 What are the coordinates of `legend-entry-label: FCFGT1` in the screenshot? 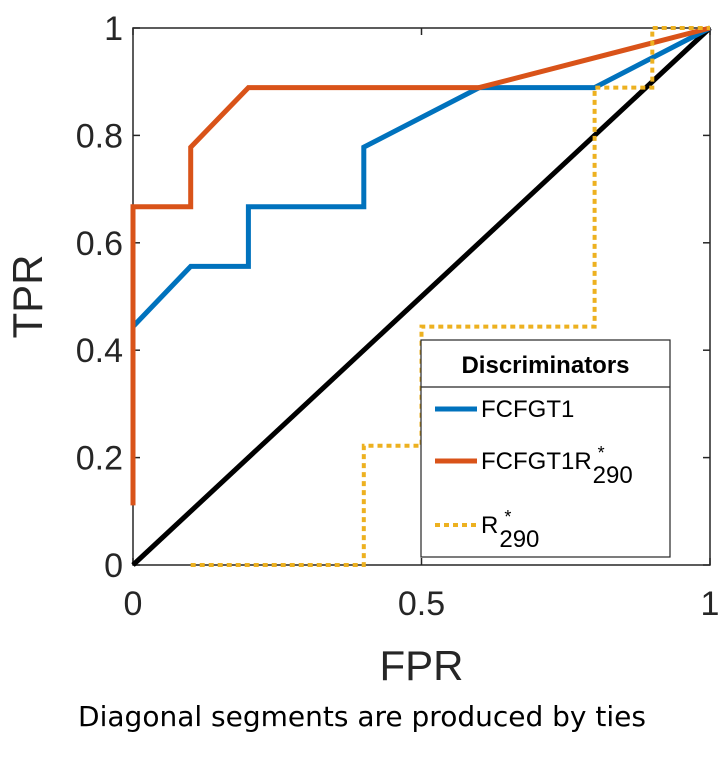 It's located at (527, 409).